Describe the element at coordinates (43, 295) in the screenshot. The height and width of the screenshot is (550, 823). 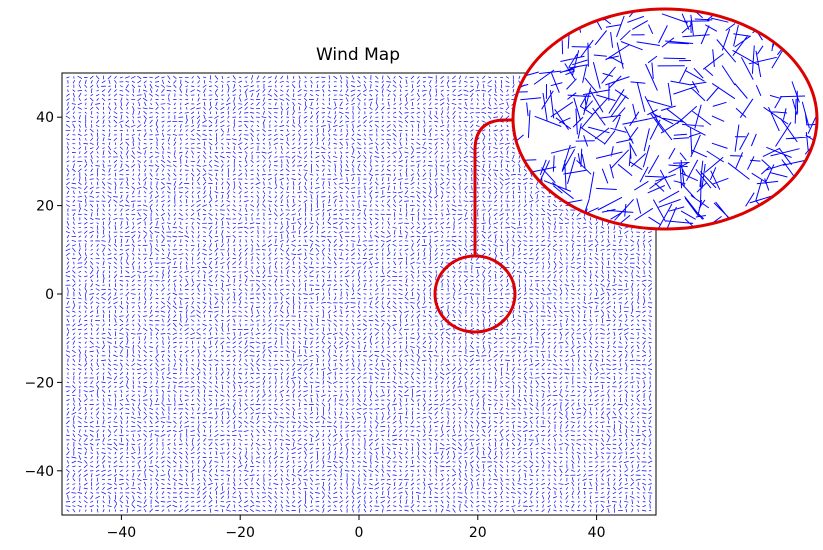
I see `y-axis-ticks: −40 −20 0 20 40` at that location.